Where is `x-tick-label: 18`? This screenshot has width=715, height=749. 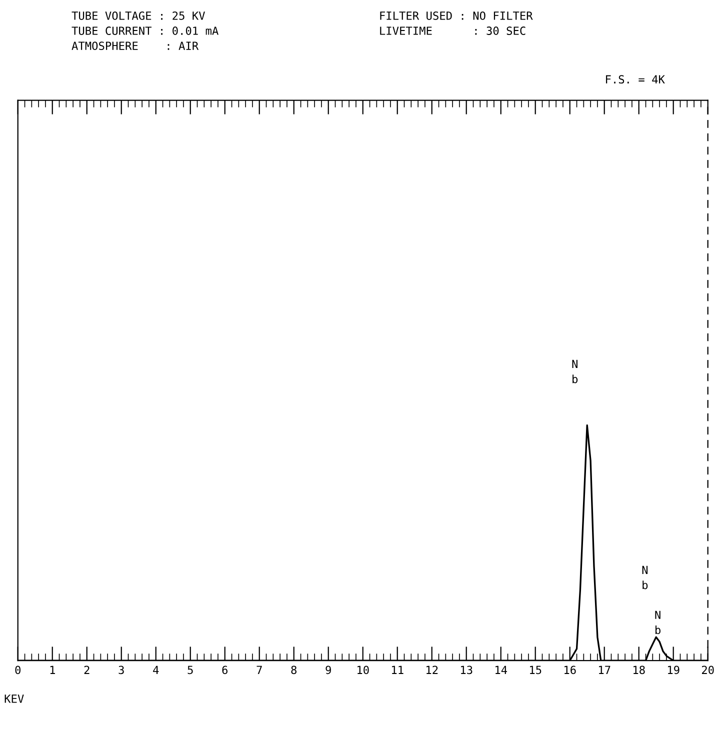
x-tick-label: 18 is located at coordinates (639, 670).